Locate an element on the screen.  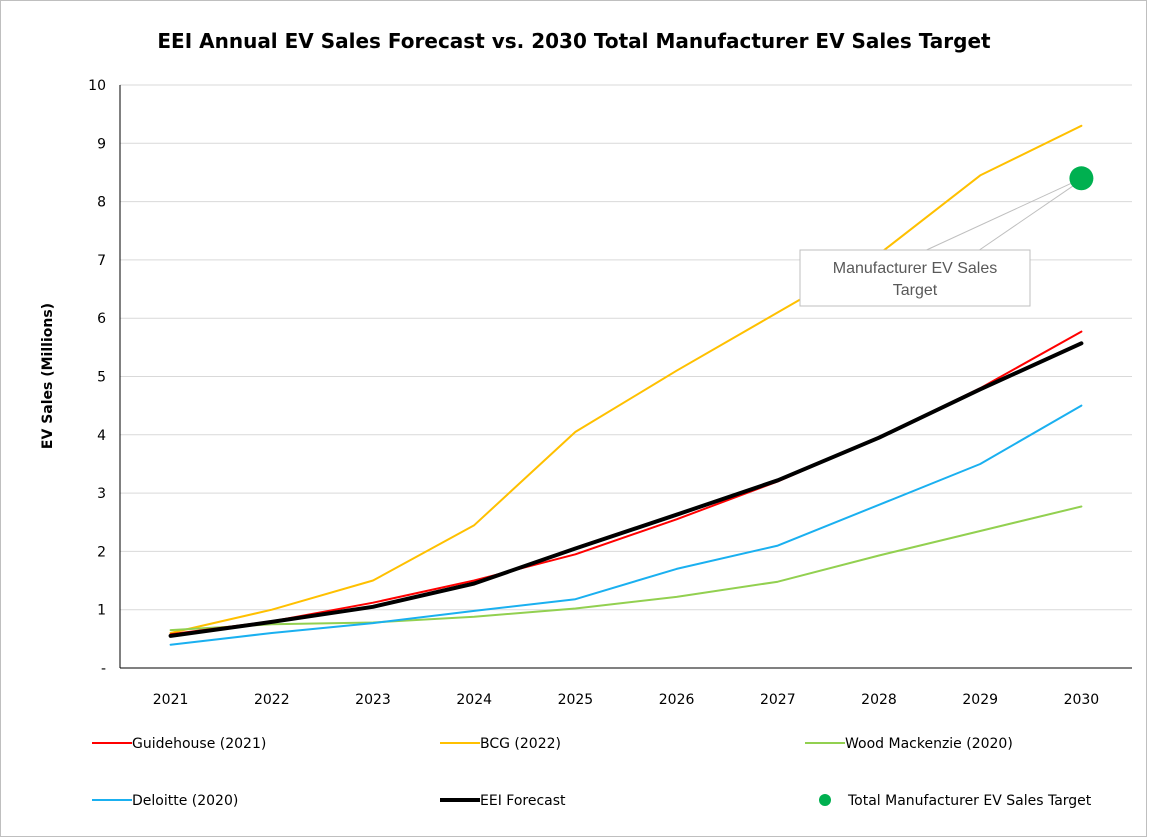
x-tick-label-2030: 2030 is located at coordinates (1082, 700).